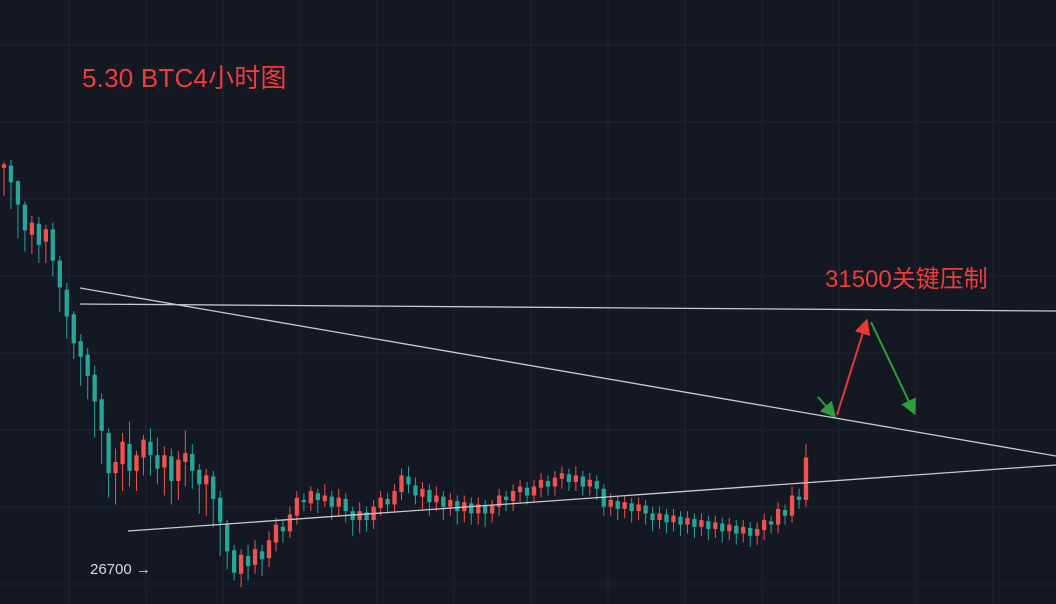  Describe the element at coordinates (853, 367) in the screenshot. I see `red-up-arrow` at that location.